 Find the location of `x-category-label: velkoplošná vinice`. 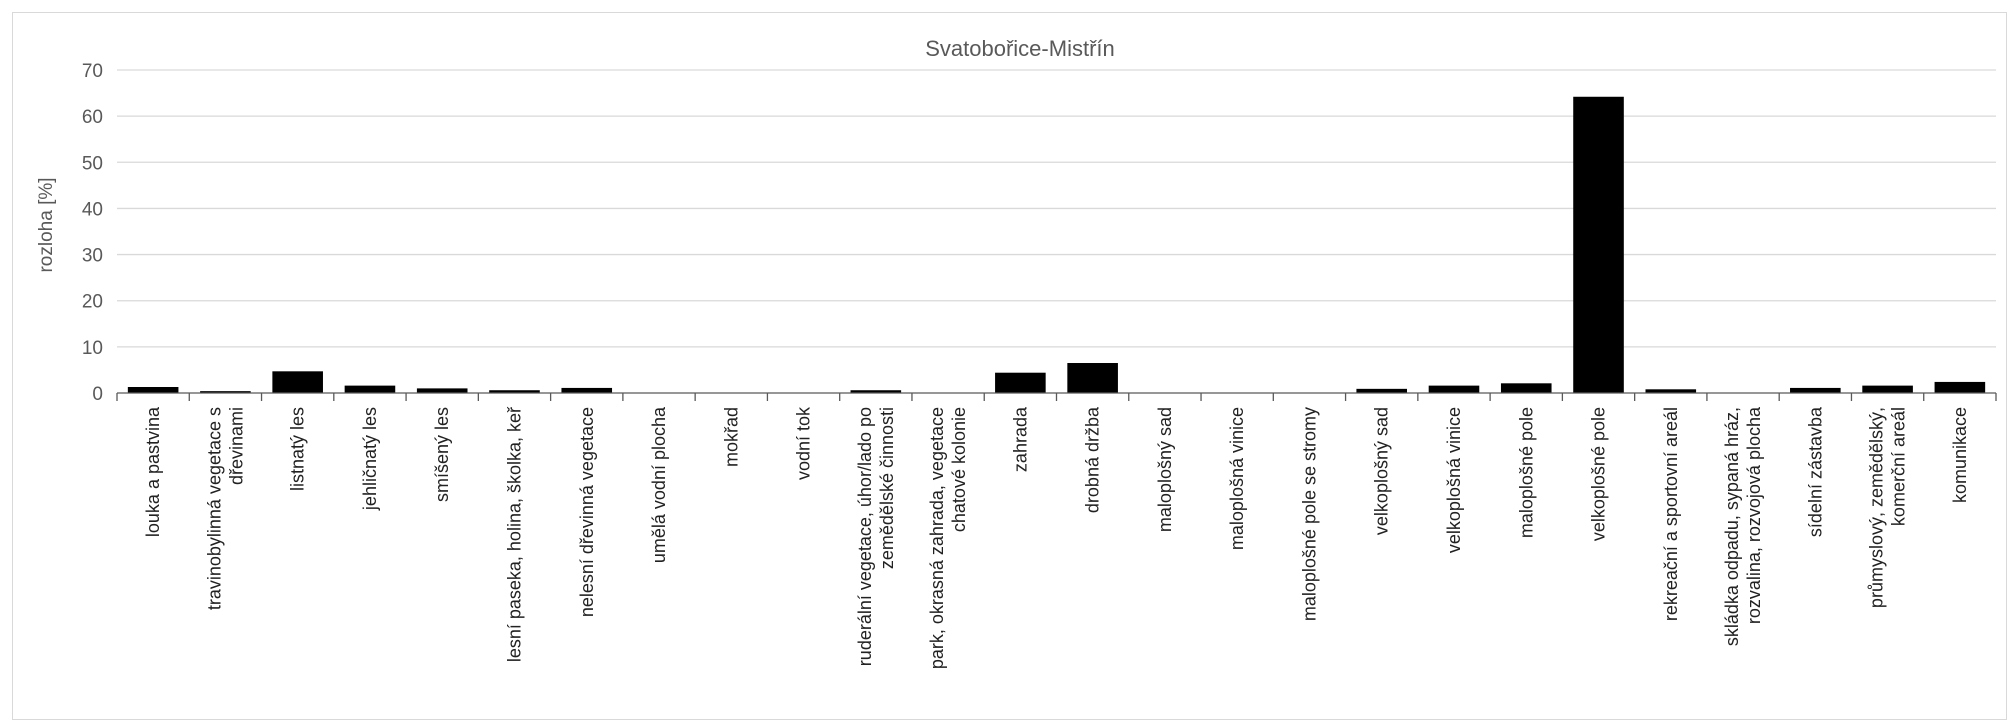

x-category-label: velkoplošná vinice is located at coordinates (1454, 480).